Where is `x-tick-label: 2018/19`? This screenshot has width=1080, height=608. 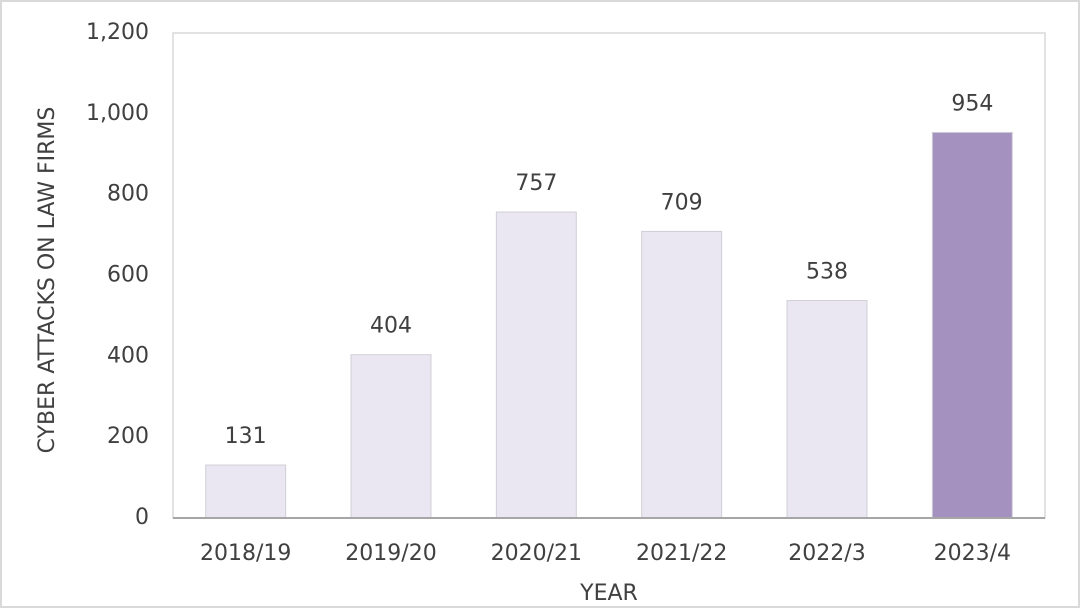
x-tick-label: 2018/19 is located at coordinates (245, 553).